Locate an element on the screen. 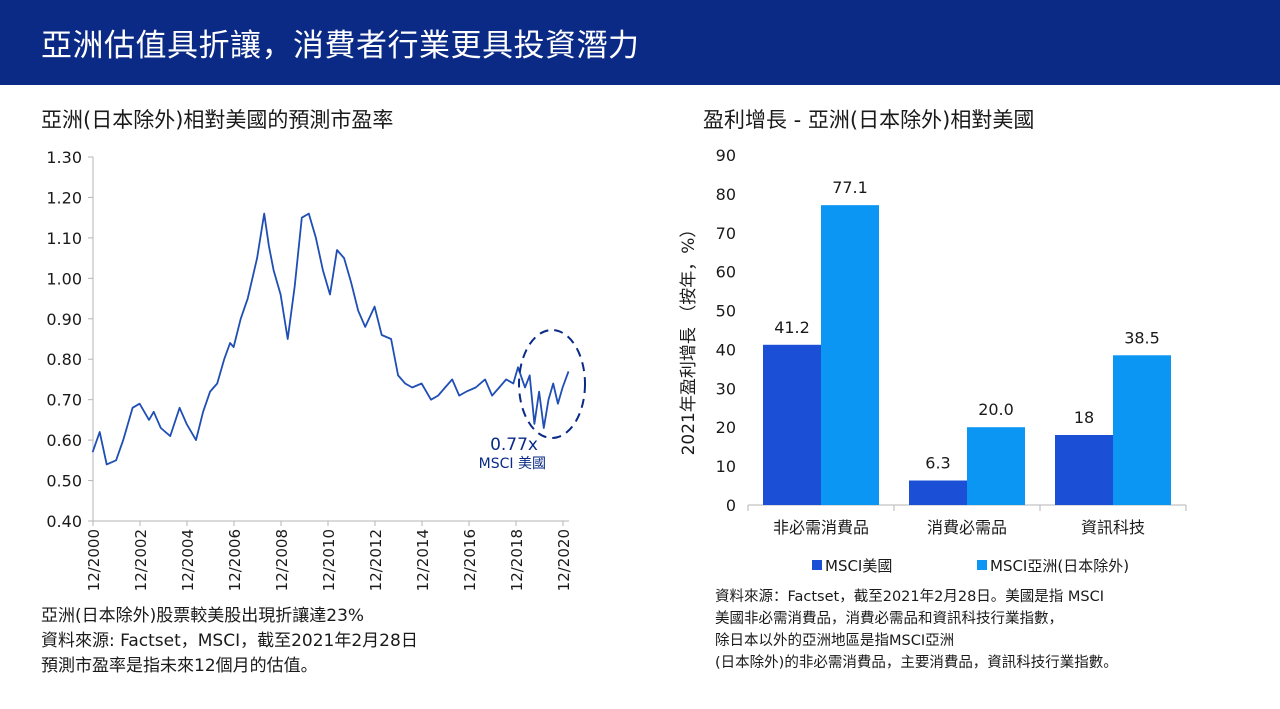 This screenshot has width=1280, height=709. y-tick-label: 0.90 is located at coordinates (64, 319).